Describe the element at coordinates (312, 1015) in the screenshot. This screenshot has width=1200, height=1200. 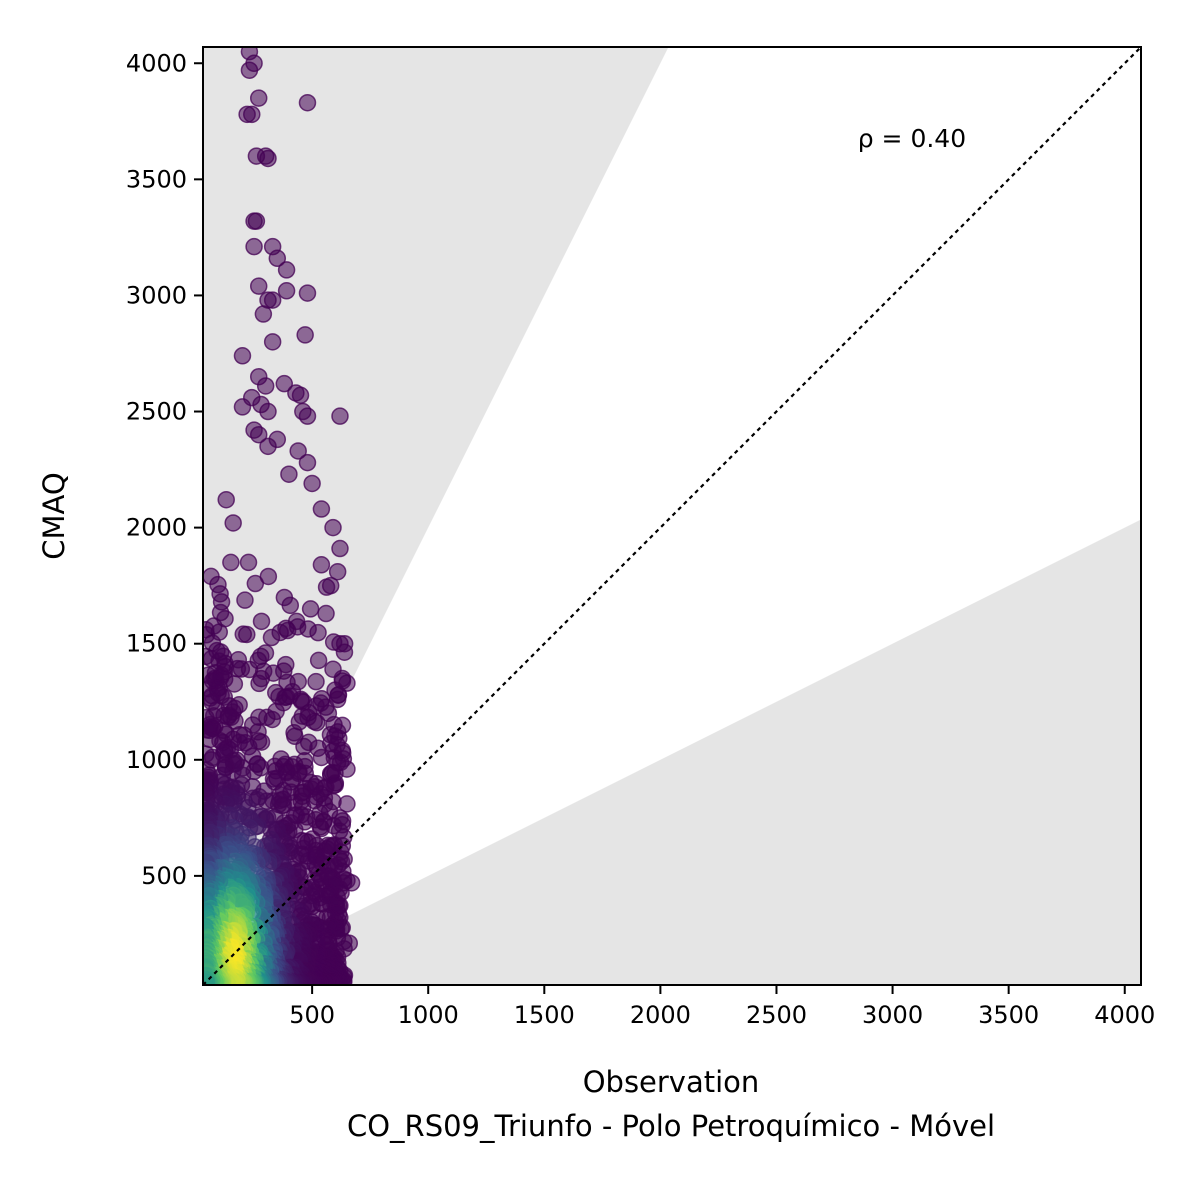
I see `x-tick-label: 500` at that location.